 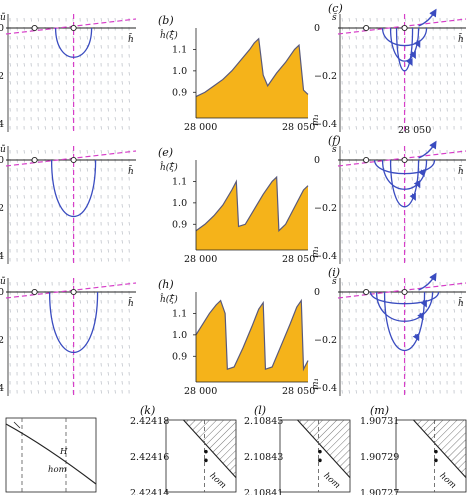 What do you see at coordinates (166, 20) in the screenshot?
I see `panel-label: (b)` at bounding box center [166, 20].